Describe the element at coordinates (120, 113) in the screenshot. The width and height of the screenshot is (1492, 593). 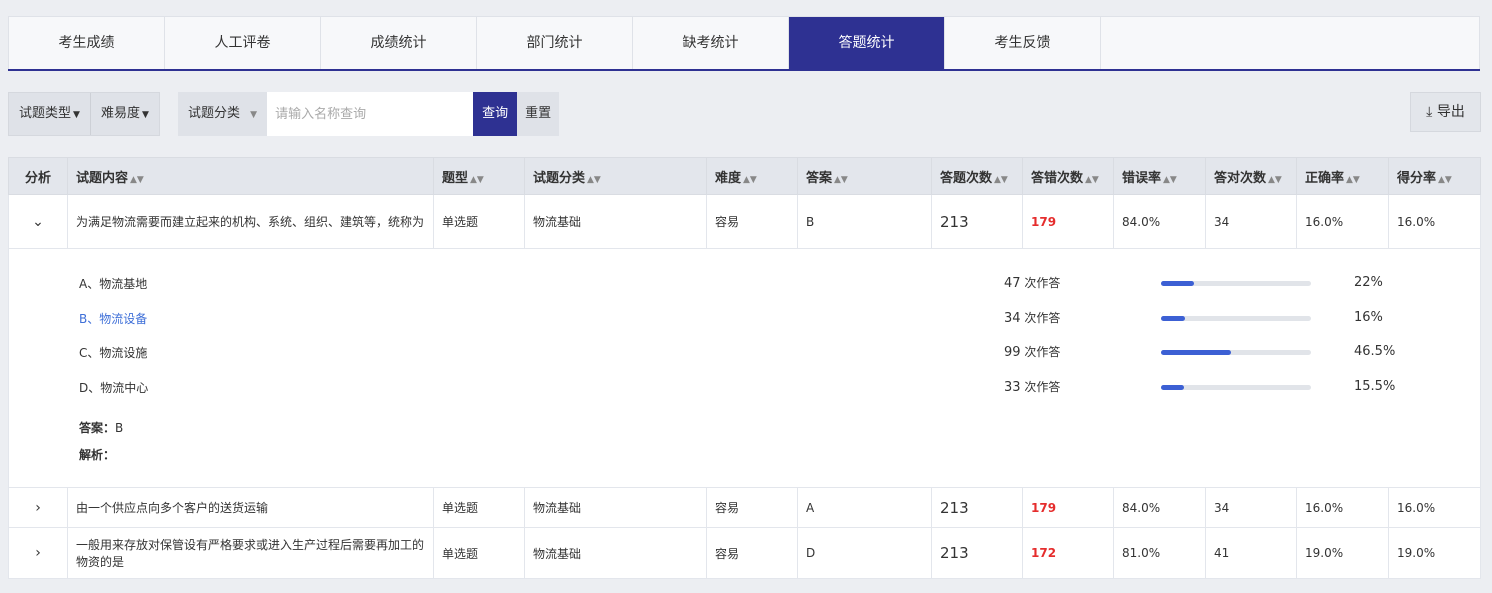
I see `difficulty-label: 难易度` at that location.